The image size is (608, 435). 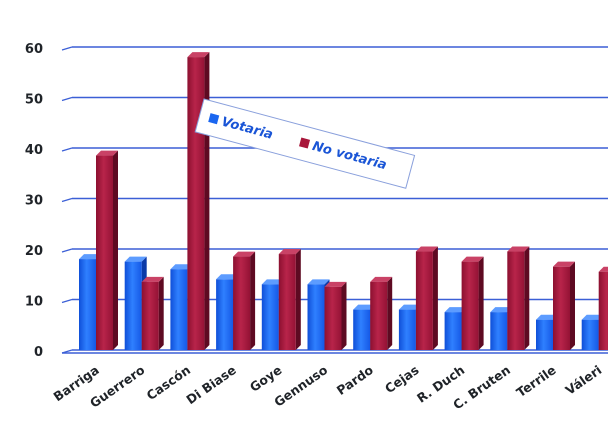 What do you see at coordinates (34, 100) in the screenshot?
I see `y-tick-label: 50` at bounding box center [34, 100].